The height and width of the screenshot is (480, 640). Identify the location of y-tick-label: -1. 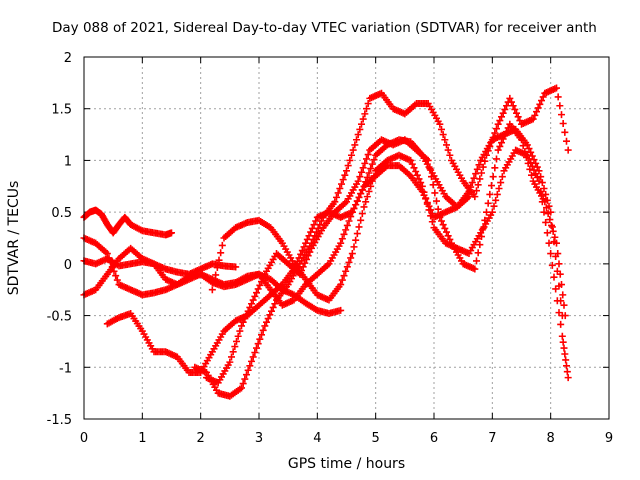
(65, 368).